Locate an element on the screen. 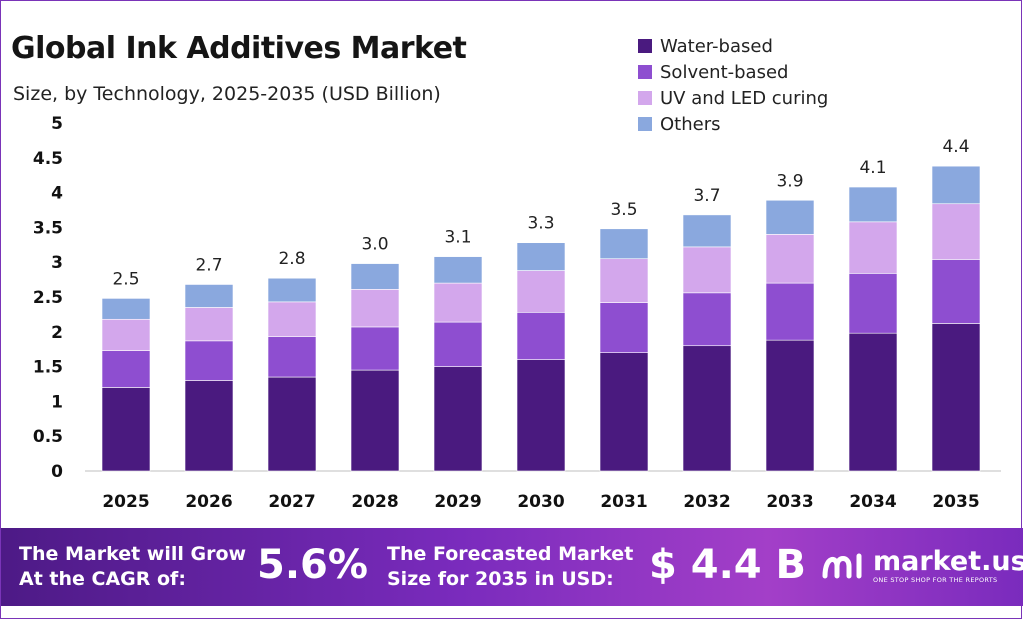  brand-logo: market.us ONE STOP SHOP FOR THE REPORTS is located at coordinates (922, 566).